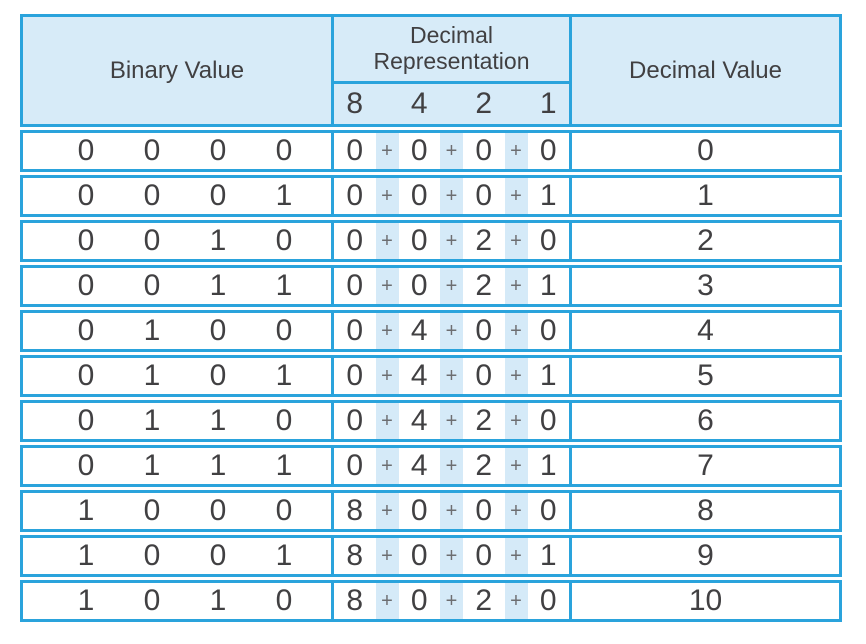 This screenshot has height=644, width=866. I want to click on header-decimal-representation-title: Decimal Representation, so click(451, 50).